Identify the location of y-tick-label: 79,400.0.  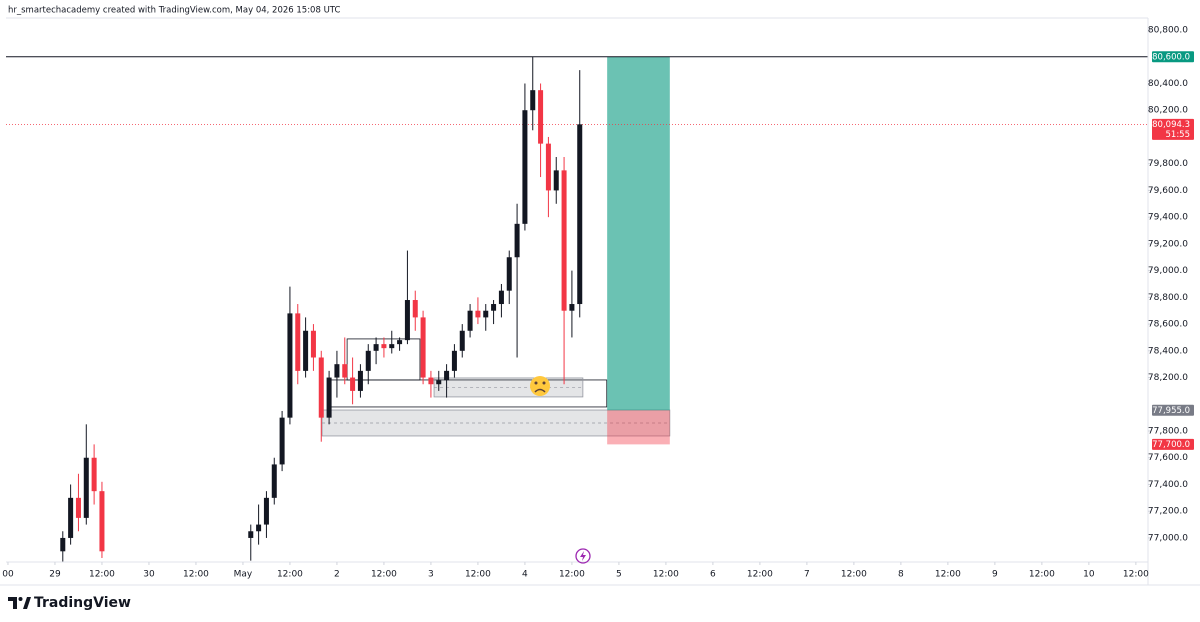
(1168, 218).